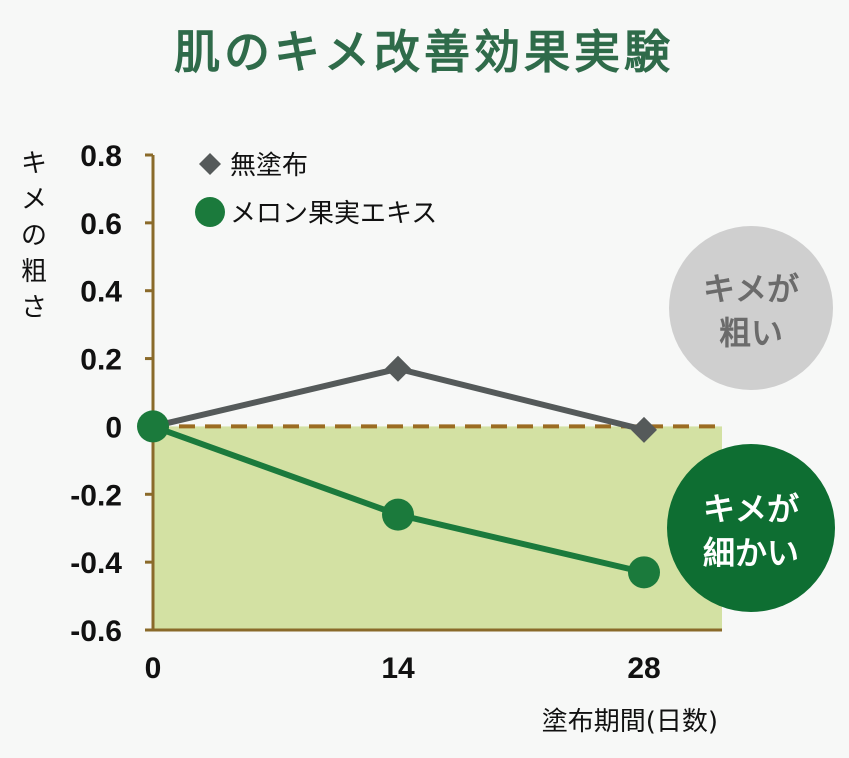 Image resolution: width=849 pixels, height=758 pixels. Describe the element at coordinates (630, 722) in the screenshot. I see `x-axis-label: 塗布期間(日数)` at that location.